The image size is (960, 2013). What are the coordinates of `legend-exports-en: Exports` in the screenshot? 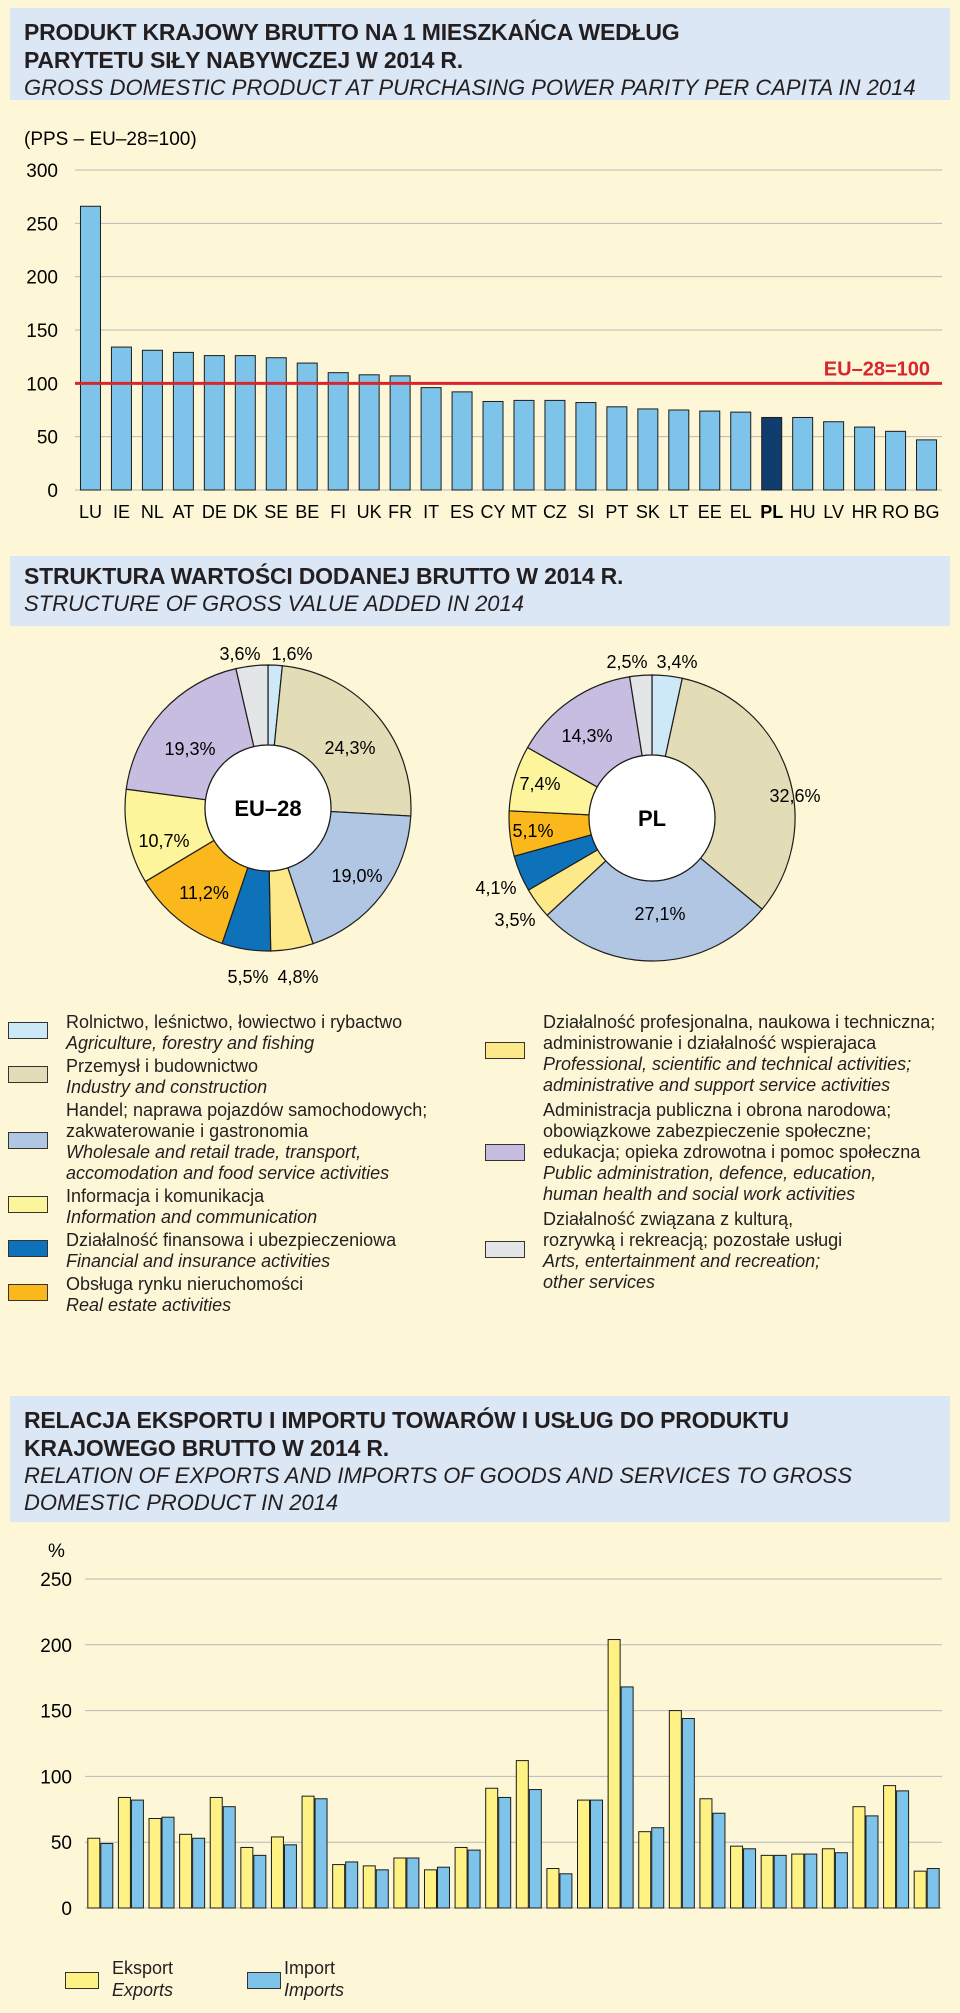 It's located at (143, 1990).